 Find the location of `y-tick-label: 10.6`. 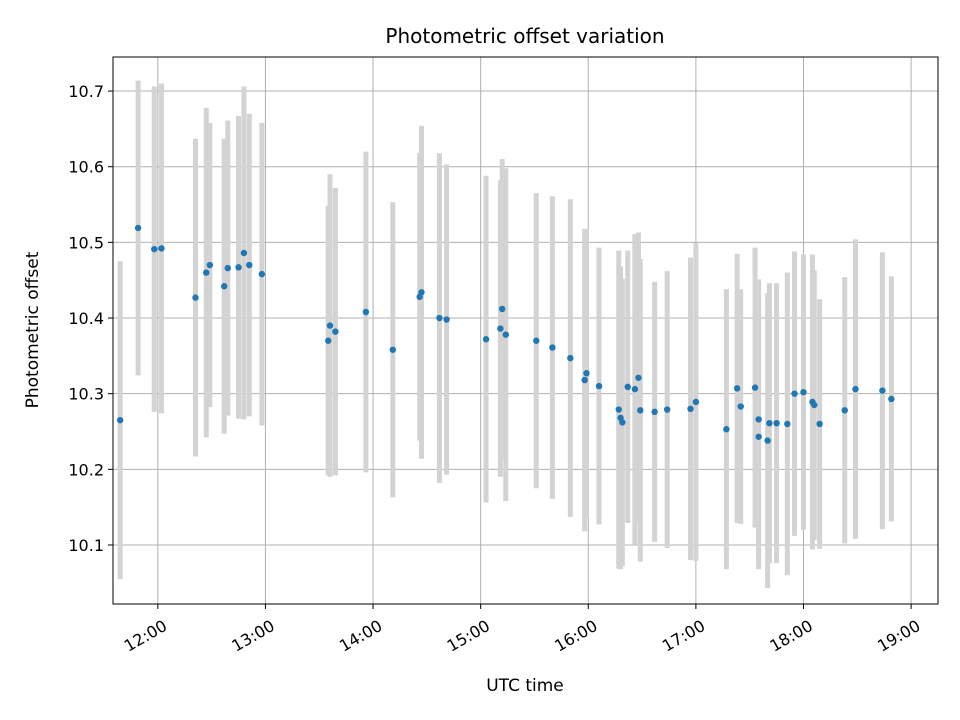

y-tick-label: 10.6 is located at coordinates (86, 167).